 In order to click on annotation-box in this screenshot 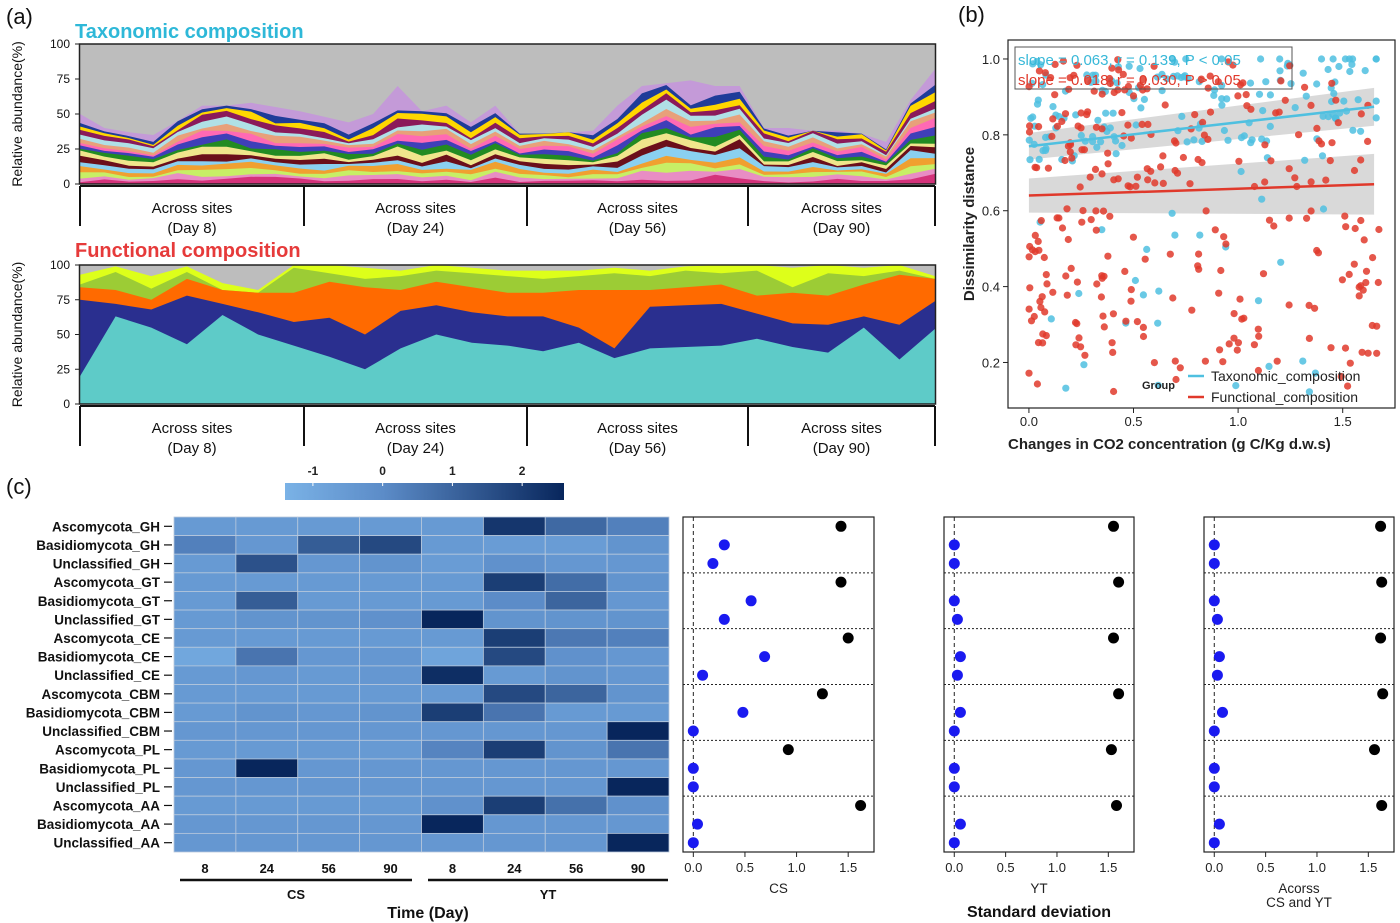, I will do `click(1153, 68)`.